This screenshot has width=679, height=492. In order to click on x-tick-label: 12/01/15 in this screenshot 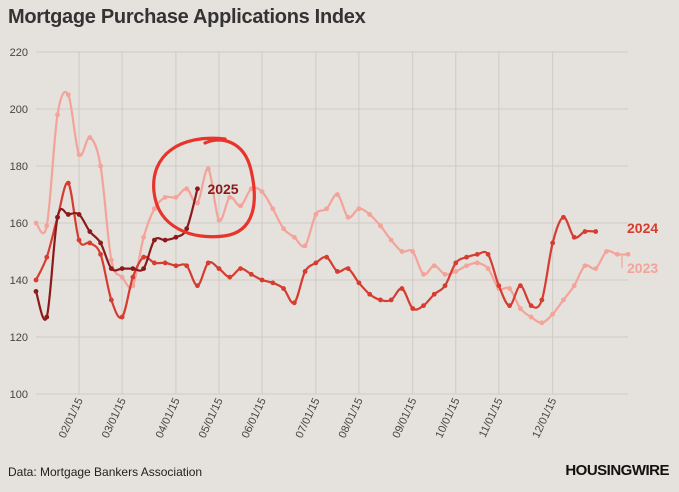, I will do `click(544, 418)`.